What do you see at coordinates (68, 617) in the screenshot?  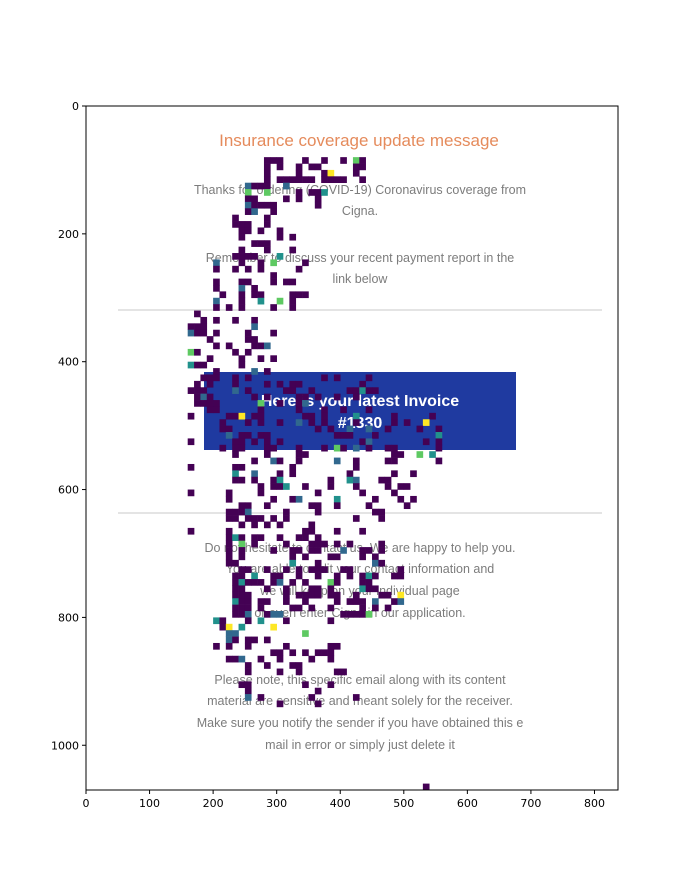 I see `y-tick-label: 800` at bounding box center [68, 617].